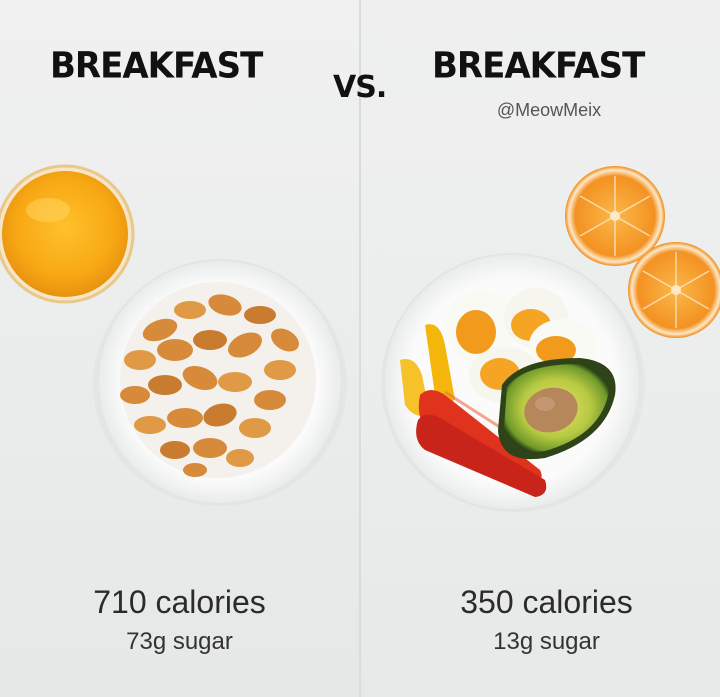  I want to click on vs-label: VS., so click(360, 87).